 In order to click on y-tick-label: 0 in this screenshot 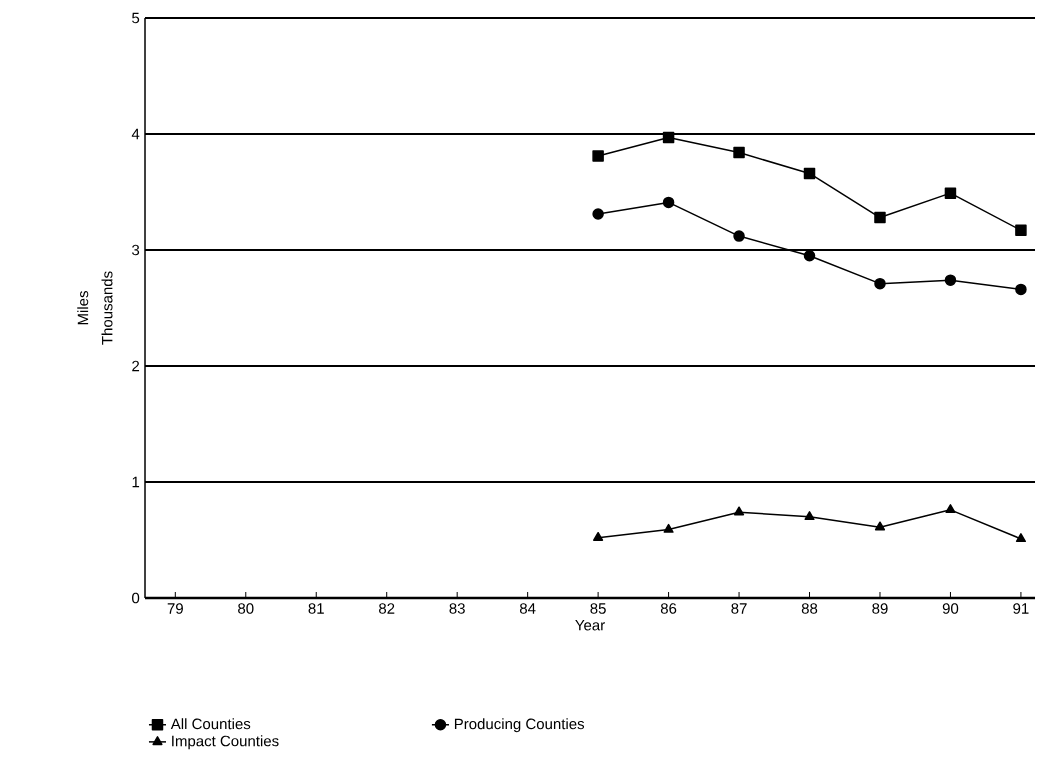, I will do `click(136, 598)`.